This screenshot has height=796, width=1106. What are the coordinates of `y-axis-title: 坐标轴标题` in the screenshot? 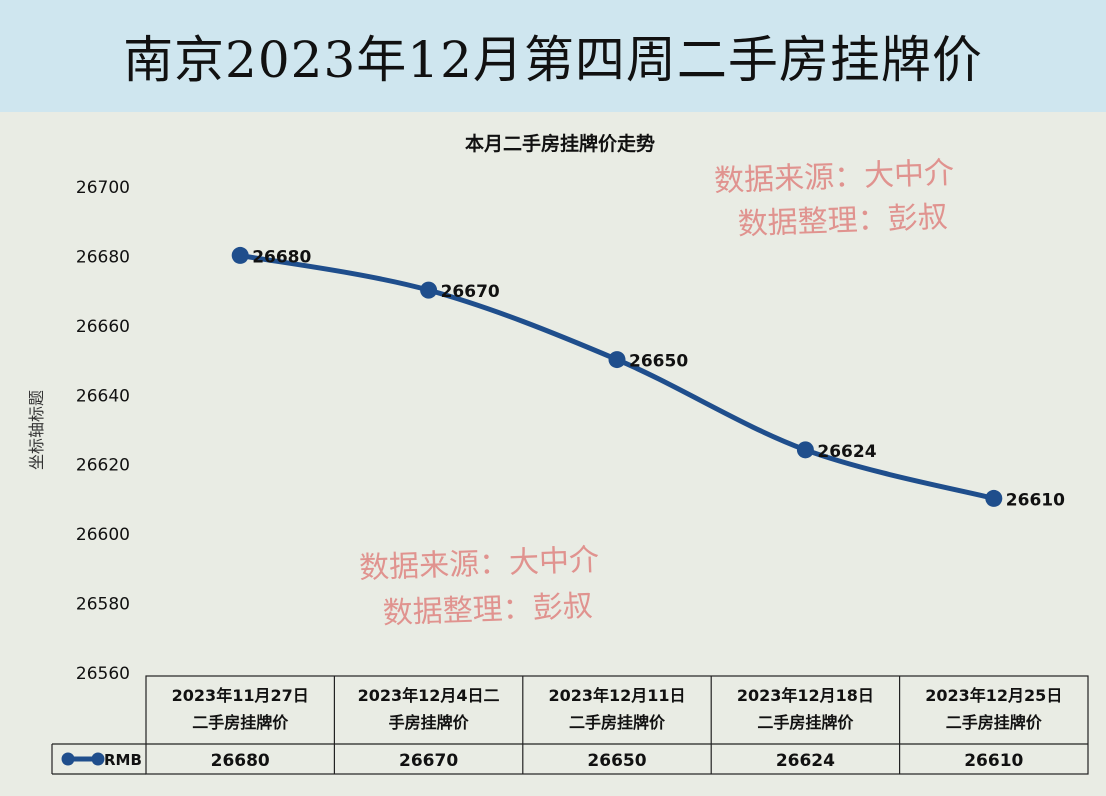 It's located at (36, 430).